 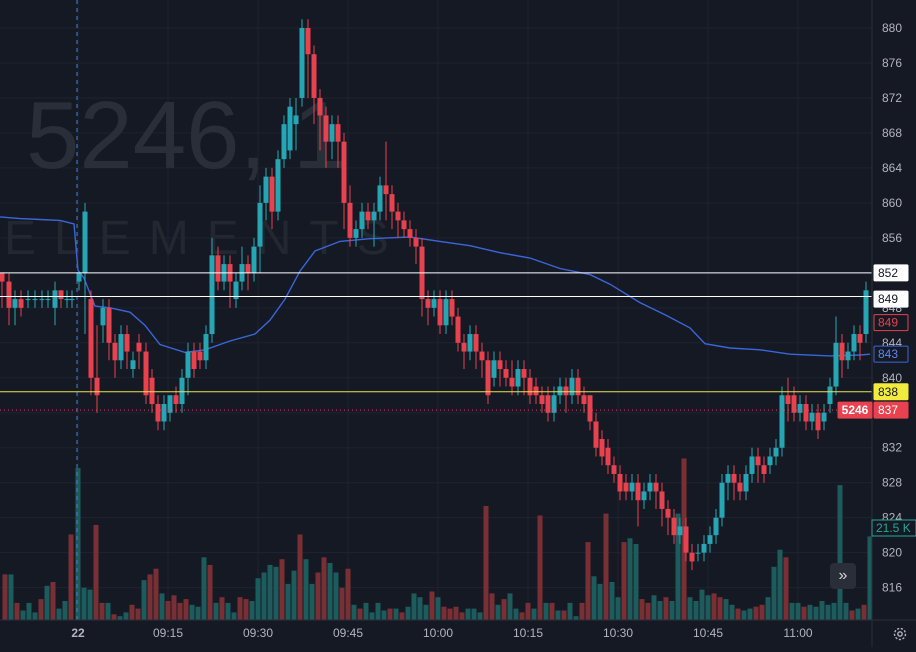 I want to click on time-tick-label: 09:15, so click(x=168, y=633).